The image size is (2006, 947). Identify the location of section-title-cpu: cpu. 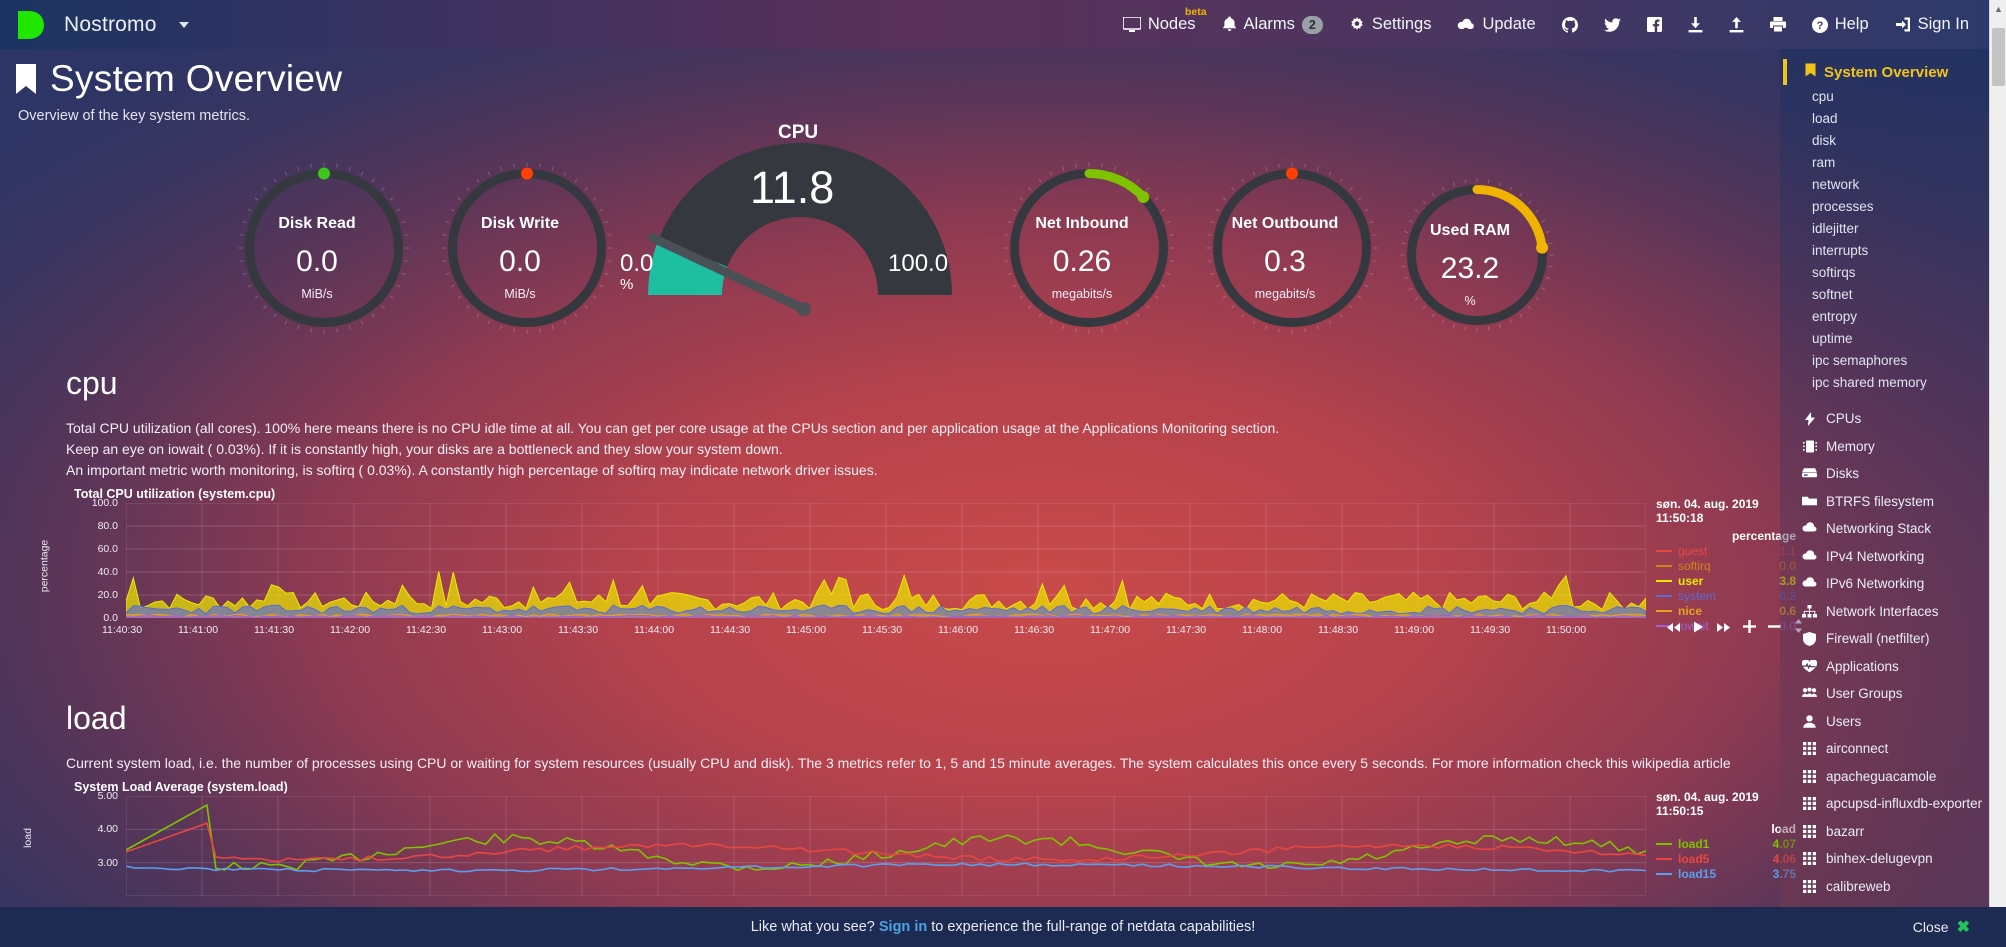
(92, 383).